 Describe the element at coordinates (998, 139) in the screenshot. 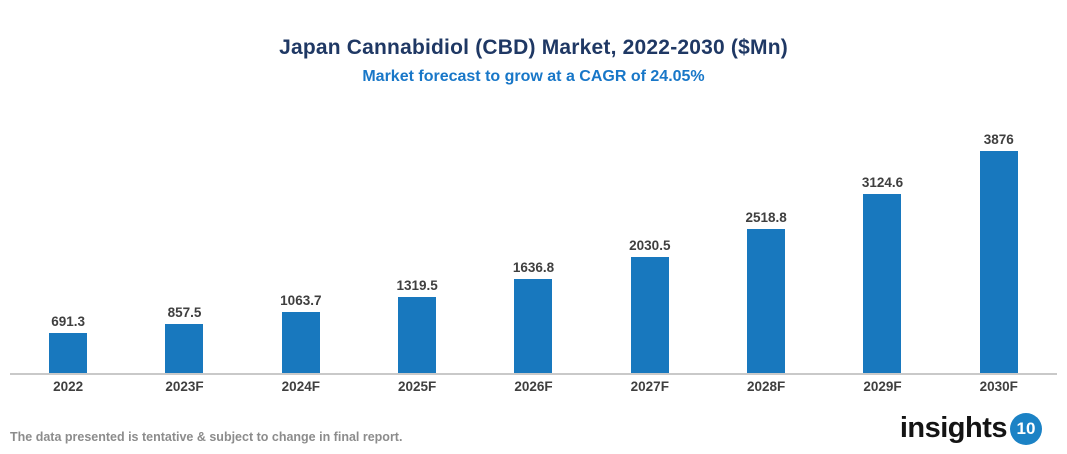

I see `bar-value-label: 3876` at that location.